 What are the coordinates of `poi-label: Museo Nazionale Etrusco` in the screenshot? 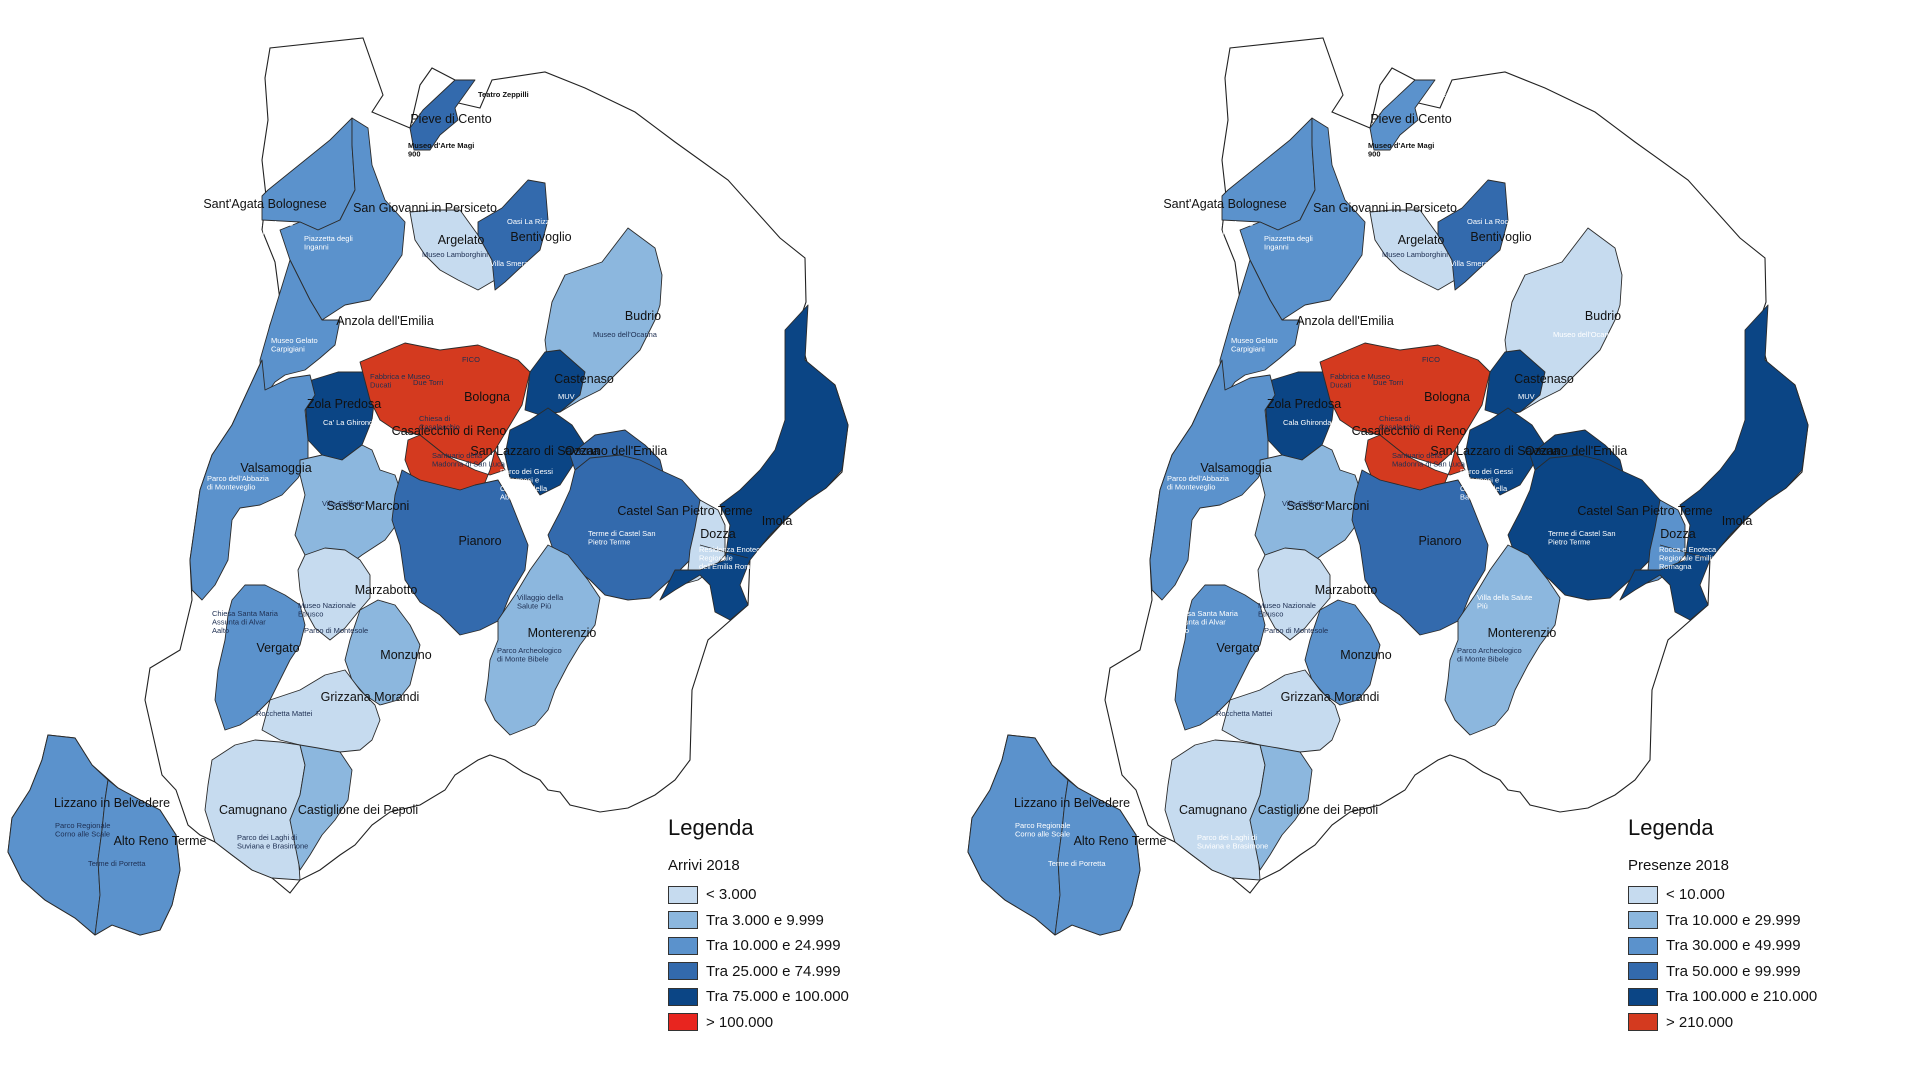 It's located at (327, 610).